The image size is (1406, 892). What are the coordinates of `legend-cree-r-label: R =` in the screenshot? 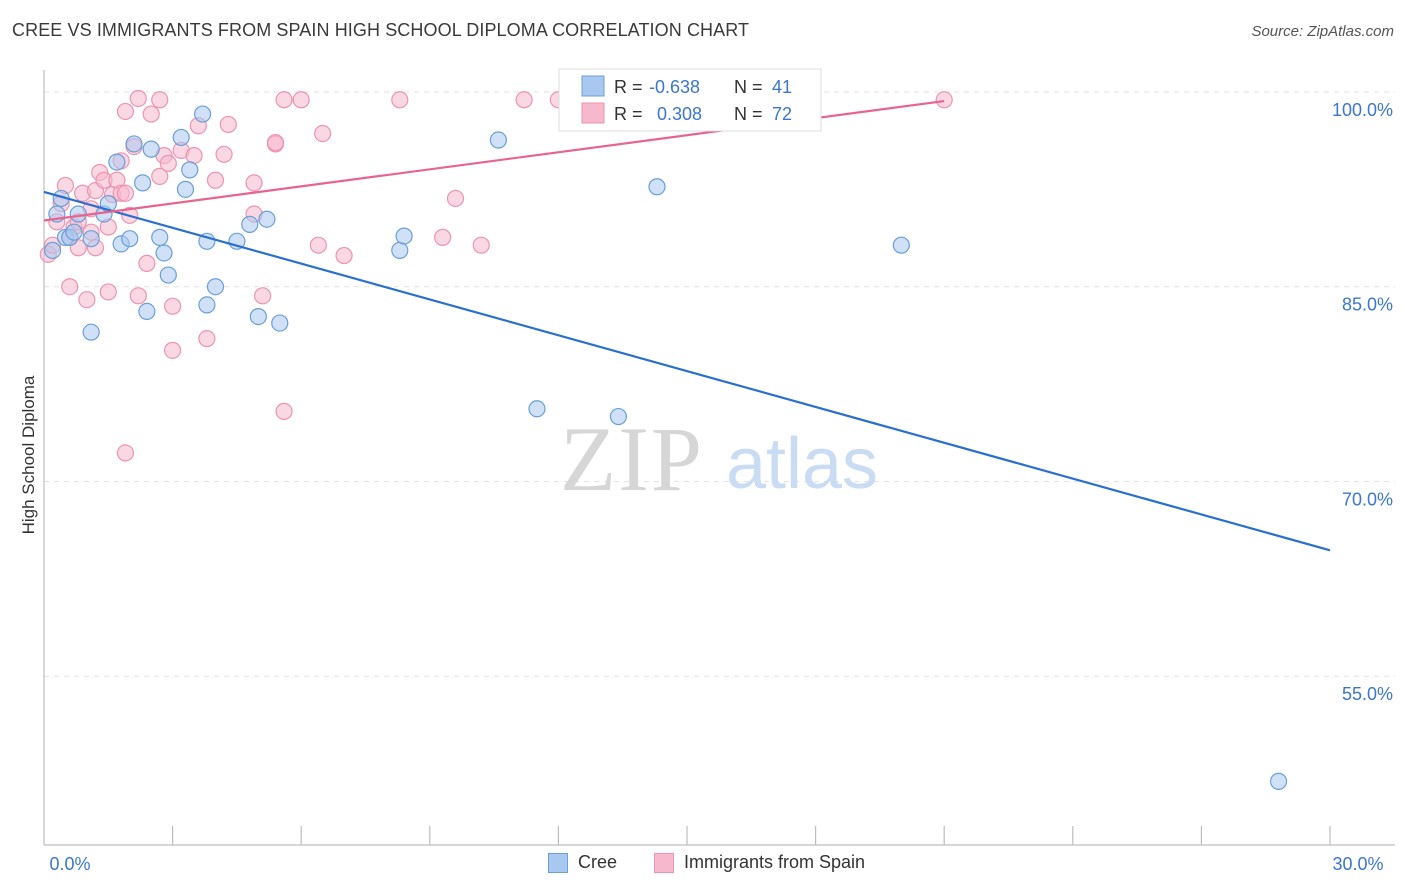 It's located at (628, 87).